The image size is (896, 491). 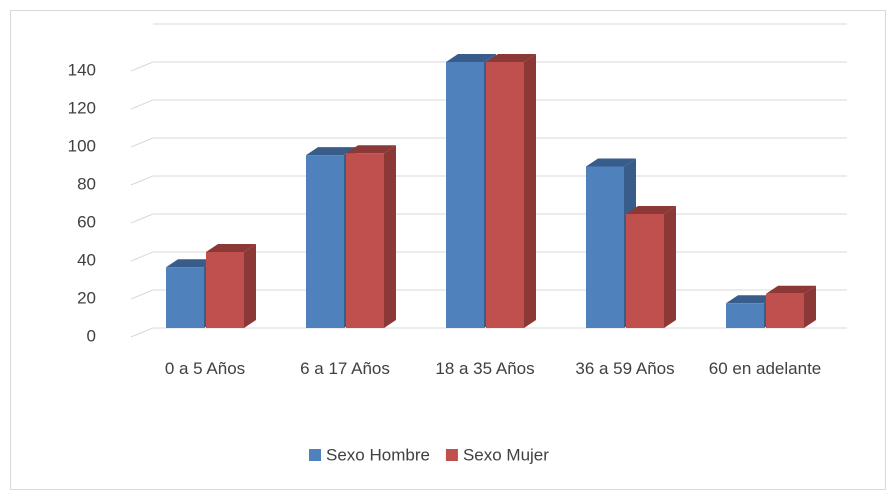 I want to click on legend-label: Sexo Mujer, so click(x=506, y=454).